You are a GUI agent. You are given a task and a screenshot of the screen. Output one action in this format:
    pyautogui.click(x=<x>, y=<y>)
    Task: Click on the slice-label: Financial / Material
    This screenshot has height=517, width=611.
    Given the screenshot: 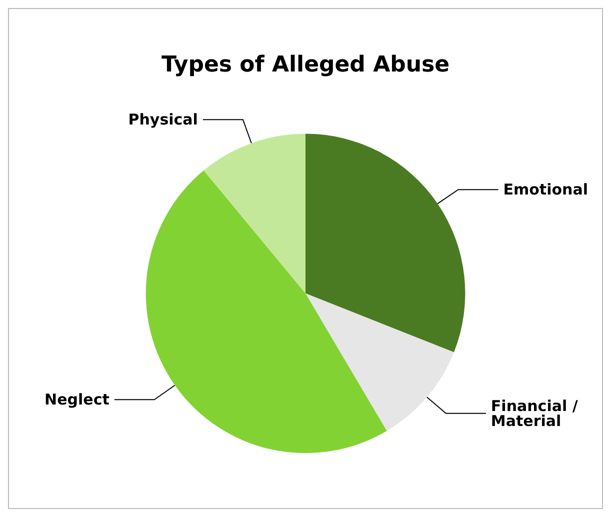 What is the action you would take?
    pyautogui.click(x=537, y=413)
    